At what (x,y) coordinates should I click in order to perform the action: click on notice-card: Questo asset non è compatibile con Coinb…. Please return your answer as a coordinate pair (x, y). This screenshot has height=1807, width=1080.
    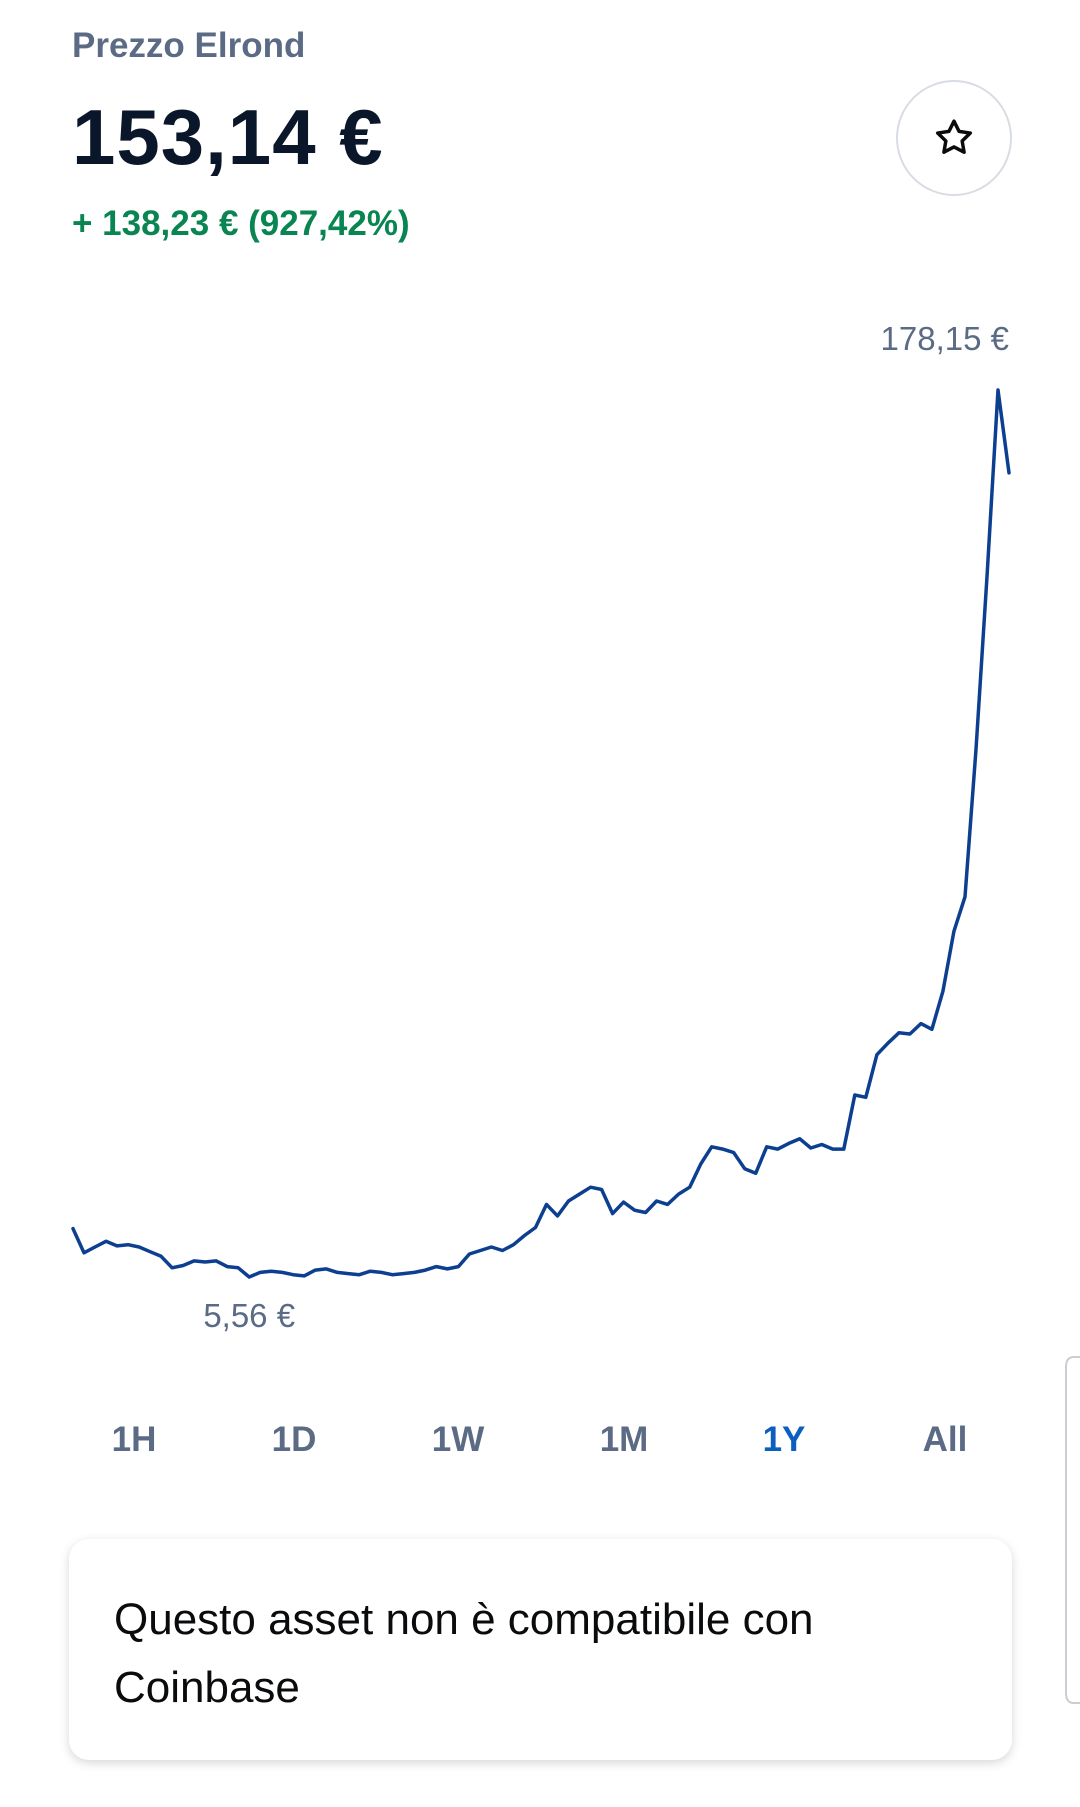
    Looking at the image, I should click on (540, 1649).